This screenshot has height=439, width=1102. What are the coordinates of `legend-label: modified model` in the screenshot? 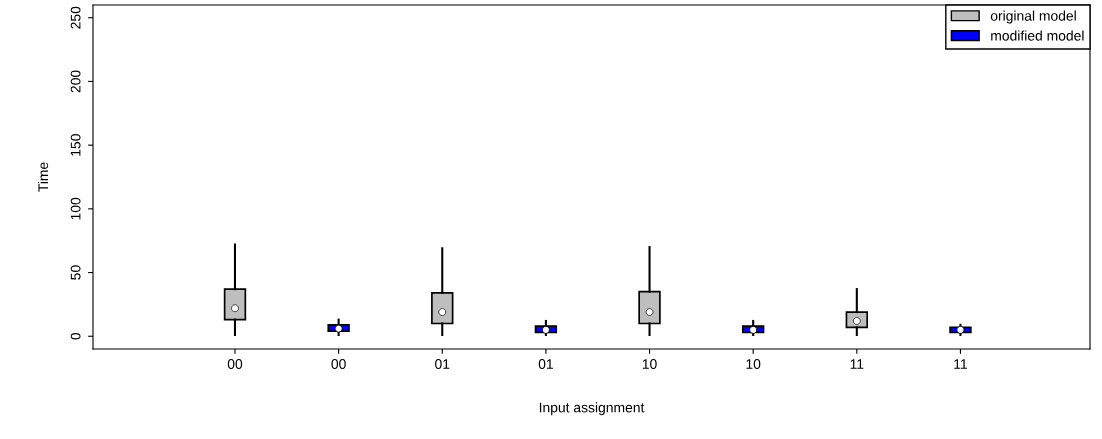 It's located at (1037, 35).